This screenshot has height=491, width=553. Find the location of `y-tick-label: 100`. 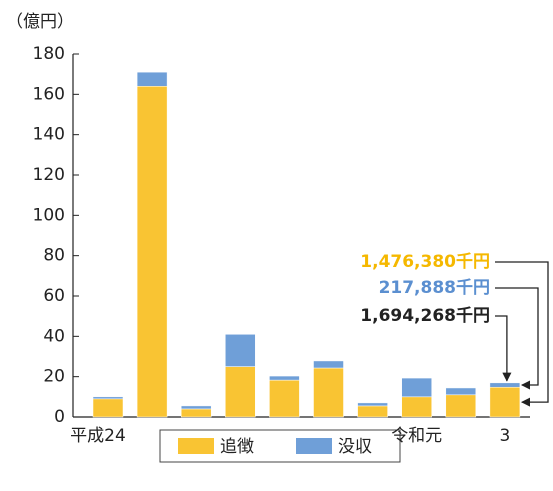

y-tick-label: 100 is located at coordinates (49, 215).